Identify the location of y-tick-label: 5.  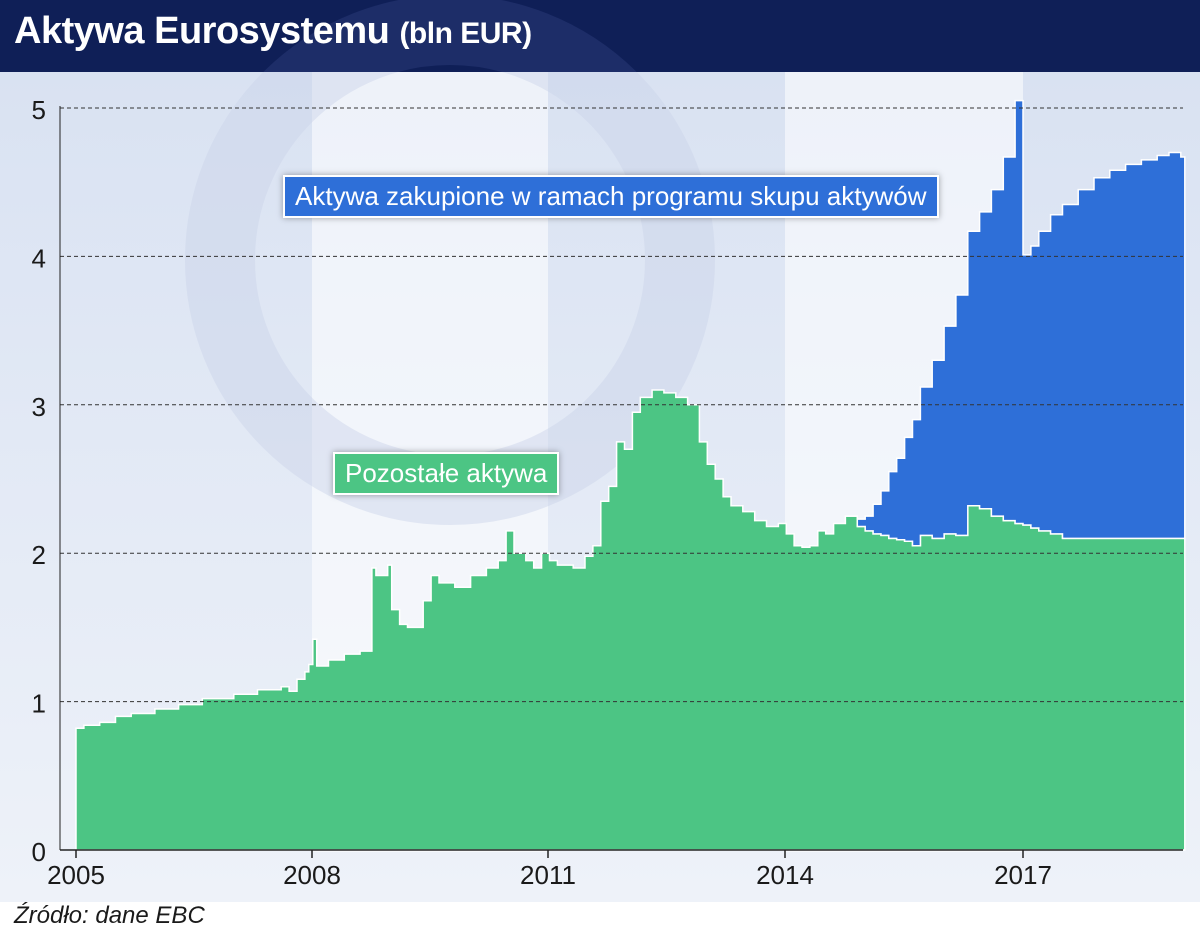
(39, 110).